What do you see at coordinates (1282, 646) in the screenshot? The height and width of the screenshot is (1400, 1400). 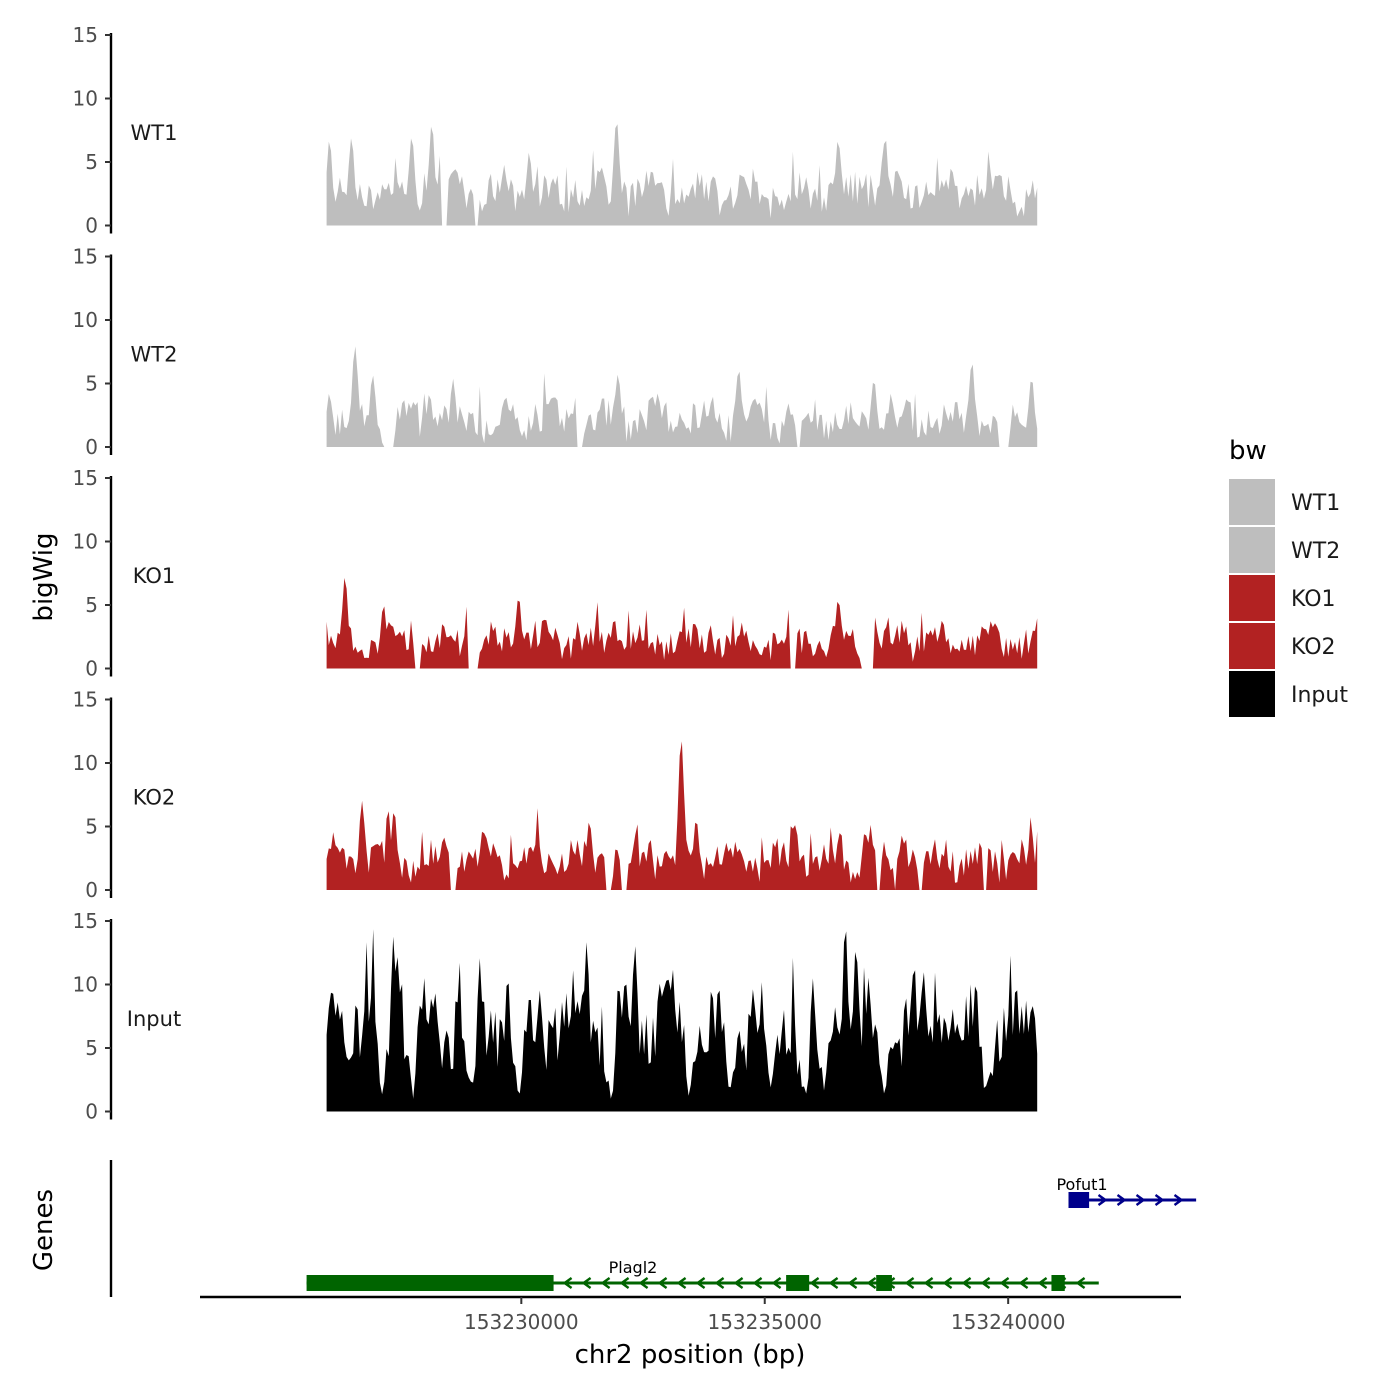 I see `legend-item-ko2: KO2` at bounding box center [1282, 646].